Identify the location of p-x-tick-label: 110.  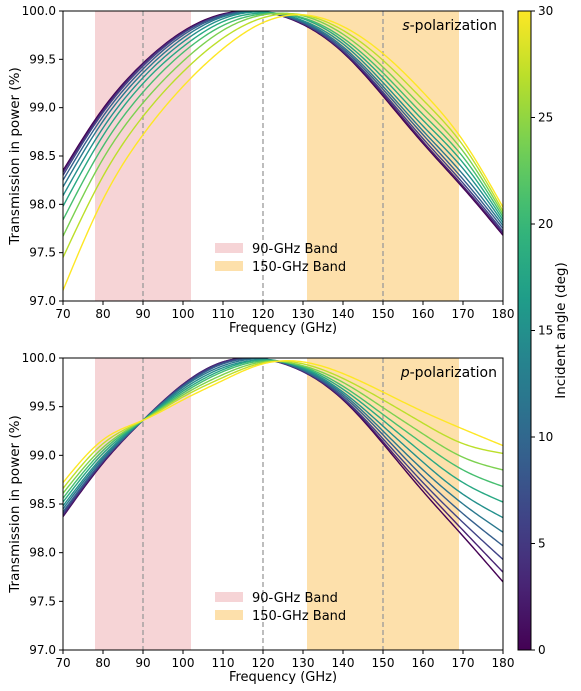
(223, 663).